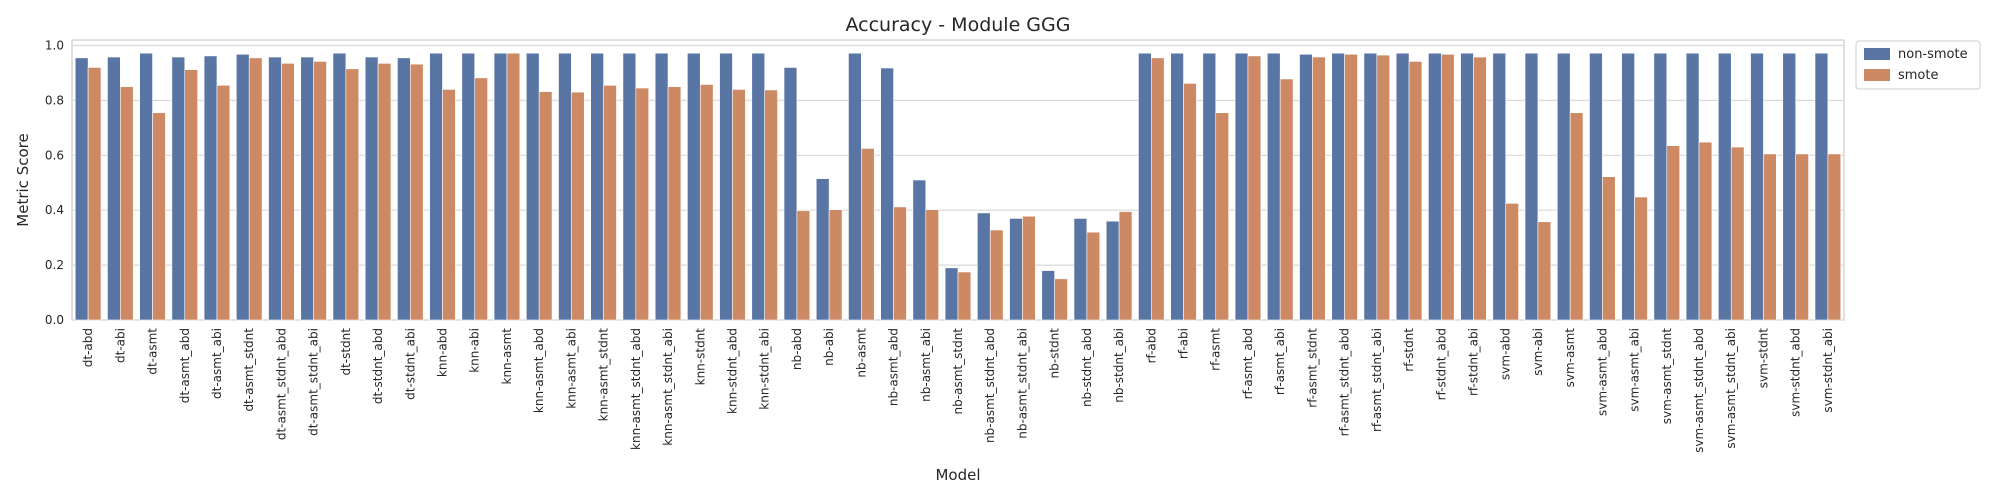 This screenshot has width=2000, height=504. I want to click on bar-smote-knn-asmt_stdnt_abi, so click(674, 203).